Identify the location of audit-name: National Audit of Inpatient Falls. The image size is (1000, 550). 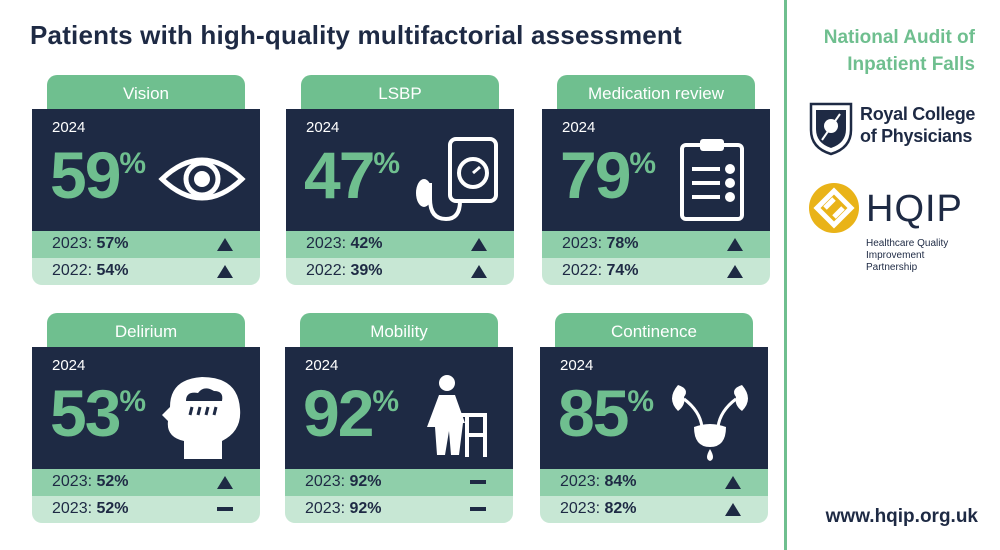
(887, 51).